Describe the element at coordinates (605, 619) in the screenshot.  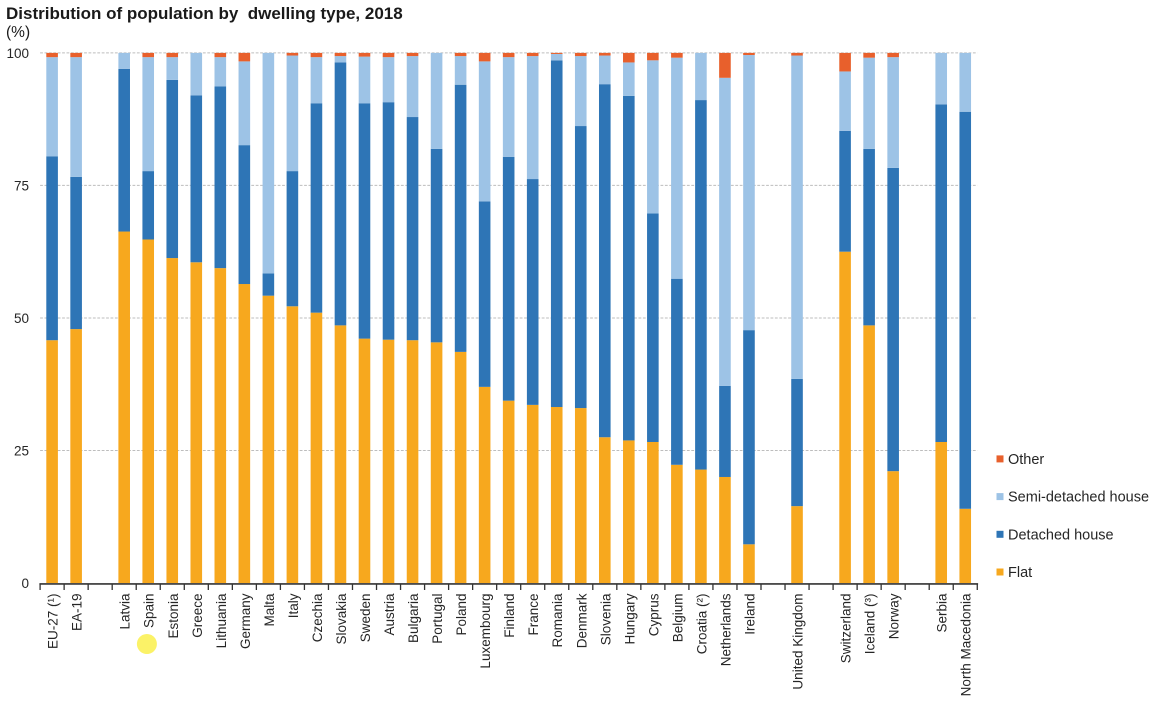
I see `svg-text: Slovenia` at that location.